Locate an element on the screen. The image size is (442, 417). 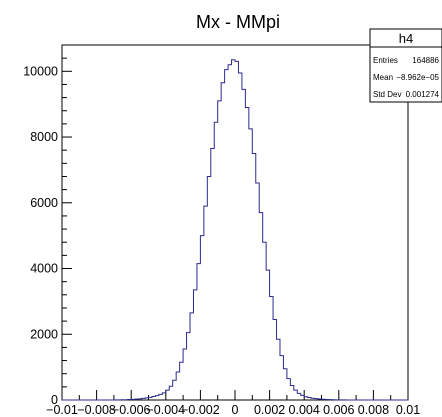
x-tick-label: 0.008 is located at coordinates (373, 410).